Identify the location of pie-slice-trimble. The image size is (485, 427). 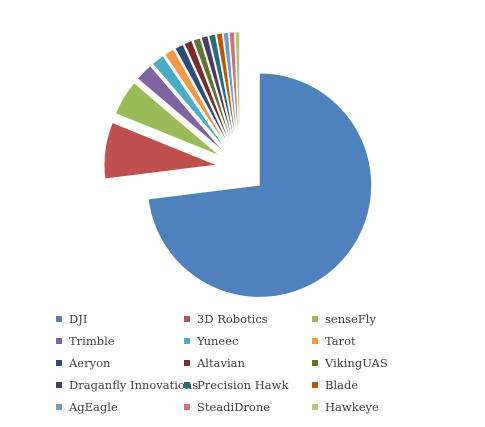
(180, 108).